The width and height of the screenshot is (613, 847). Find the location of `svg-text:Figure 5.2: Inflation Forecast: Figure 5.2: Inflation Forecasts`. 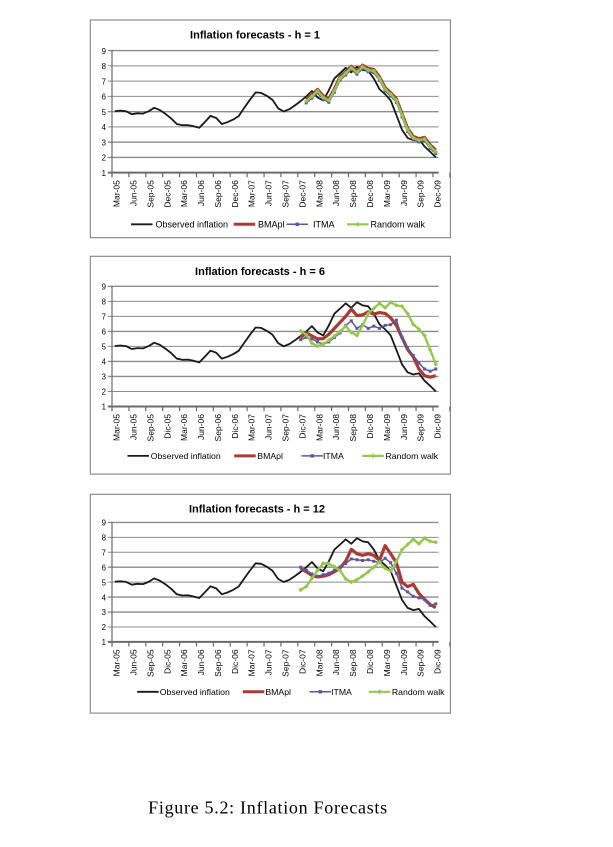

svg-text:Figure 5.2: Inflation Forecast: Figure 5.2: Inflation Forecasts is located at coordinates (268, 808).